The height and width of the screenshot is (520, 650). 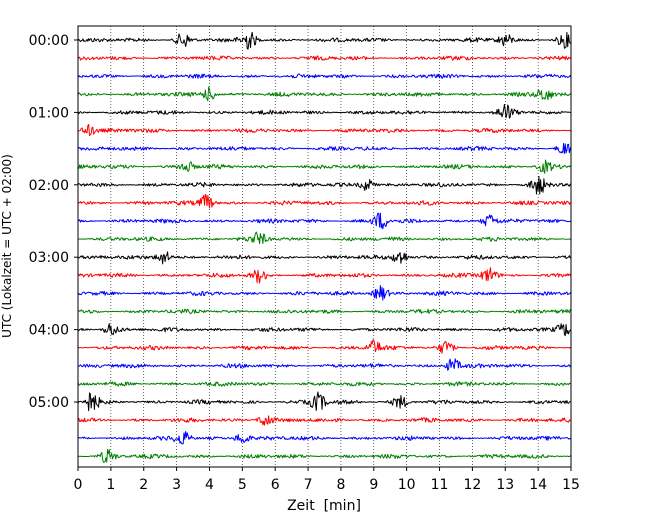 I want to click on x-axis-label: Zeit [min], so click(x=324, y=506).